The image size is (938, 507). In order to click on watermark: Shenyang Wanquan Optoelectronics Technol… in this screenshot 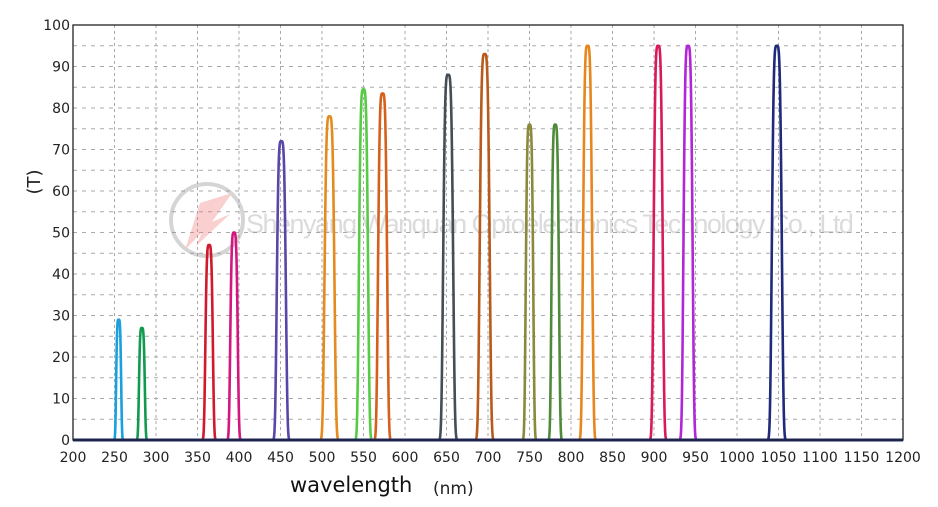, I will do `click(511, 220)`.